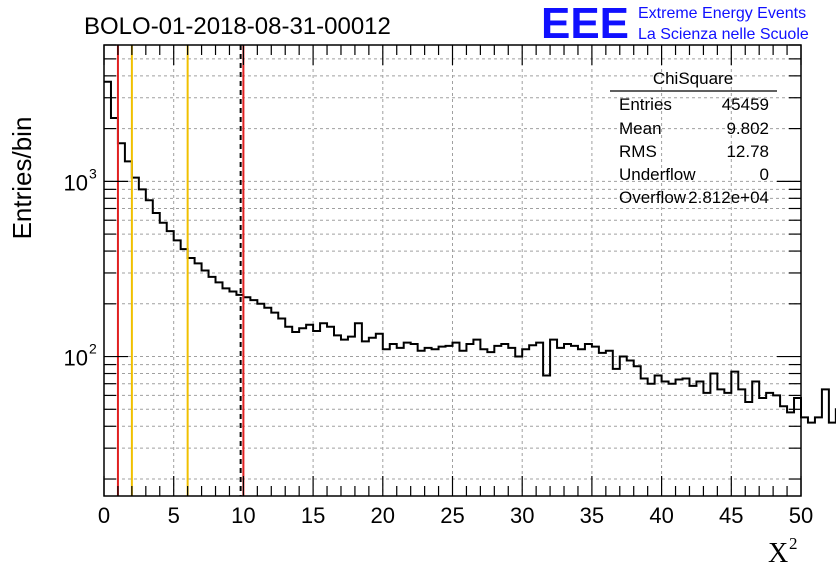 The height and width of the screenshot is (572, 836). I want to click on logo-text: EEE, so click(585, 24).